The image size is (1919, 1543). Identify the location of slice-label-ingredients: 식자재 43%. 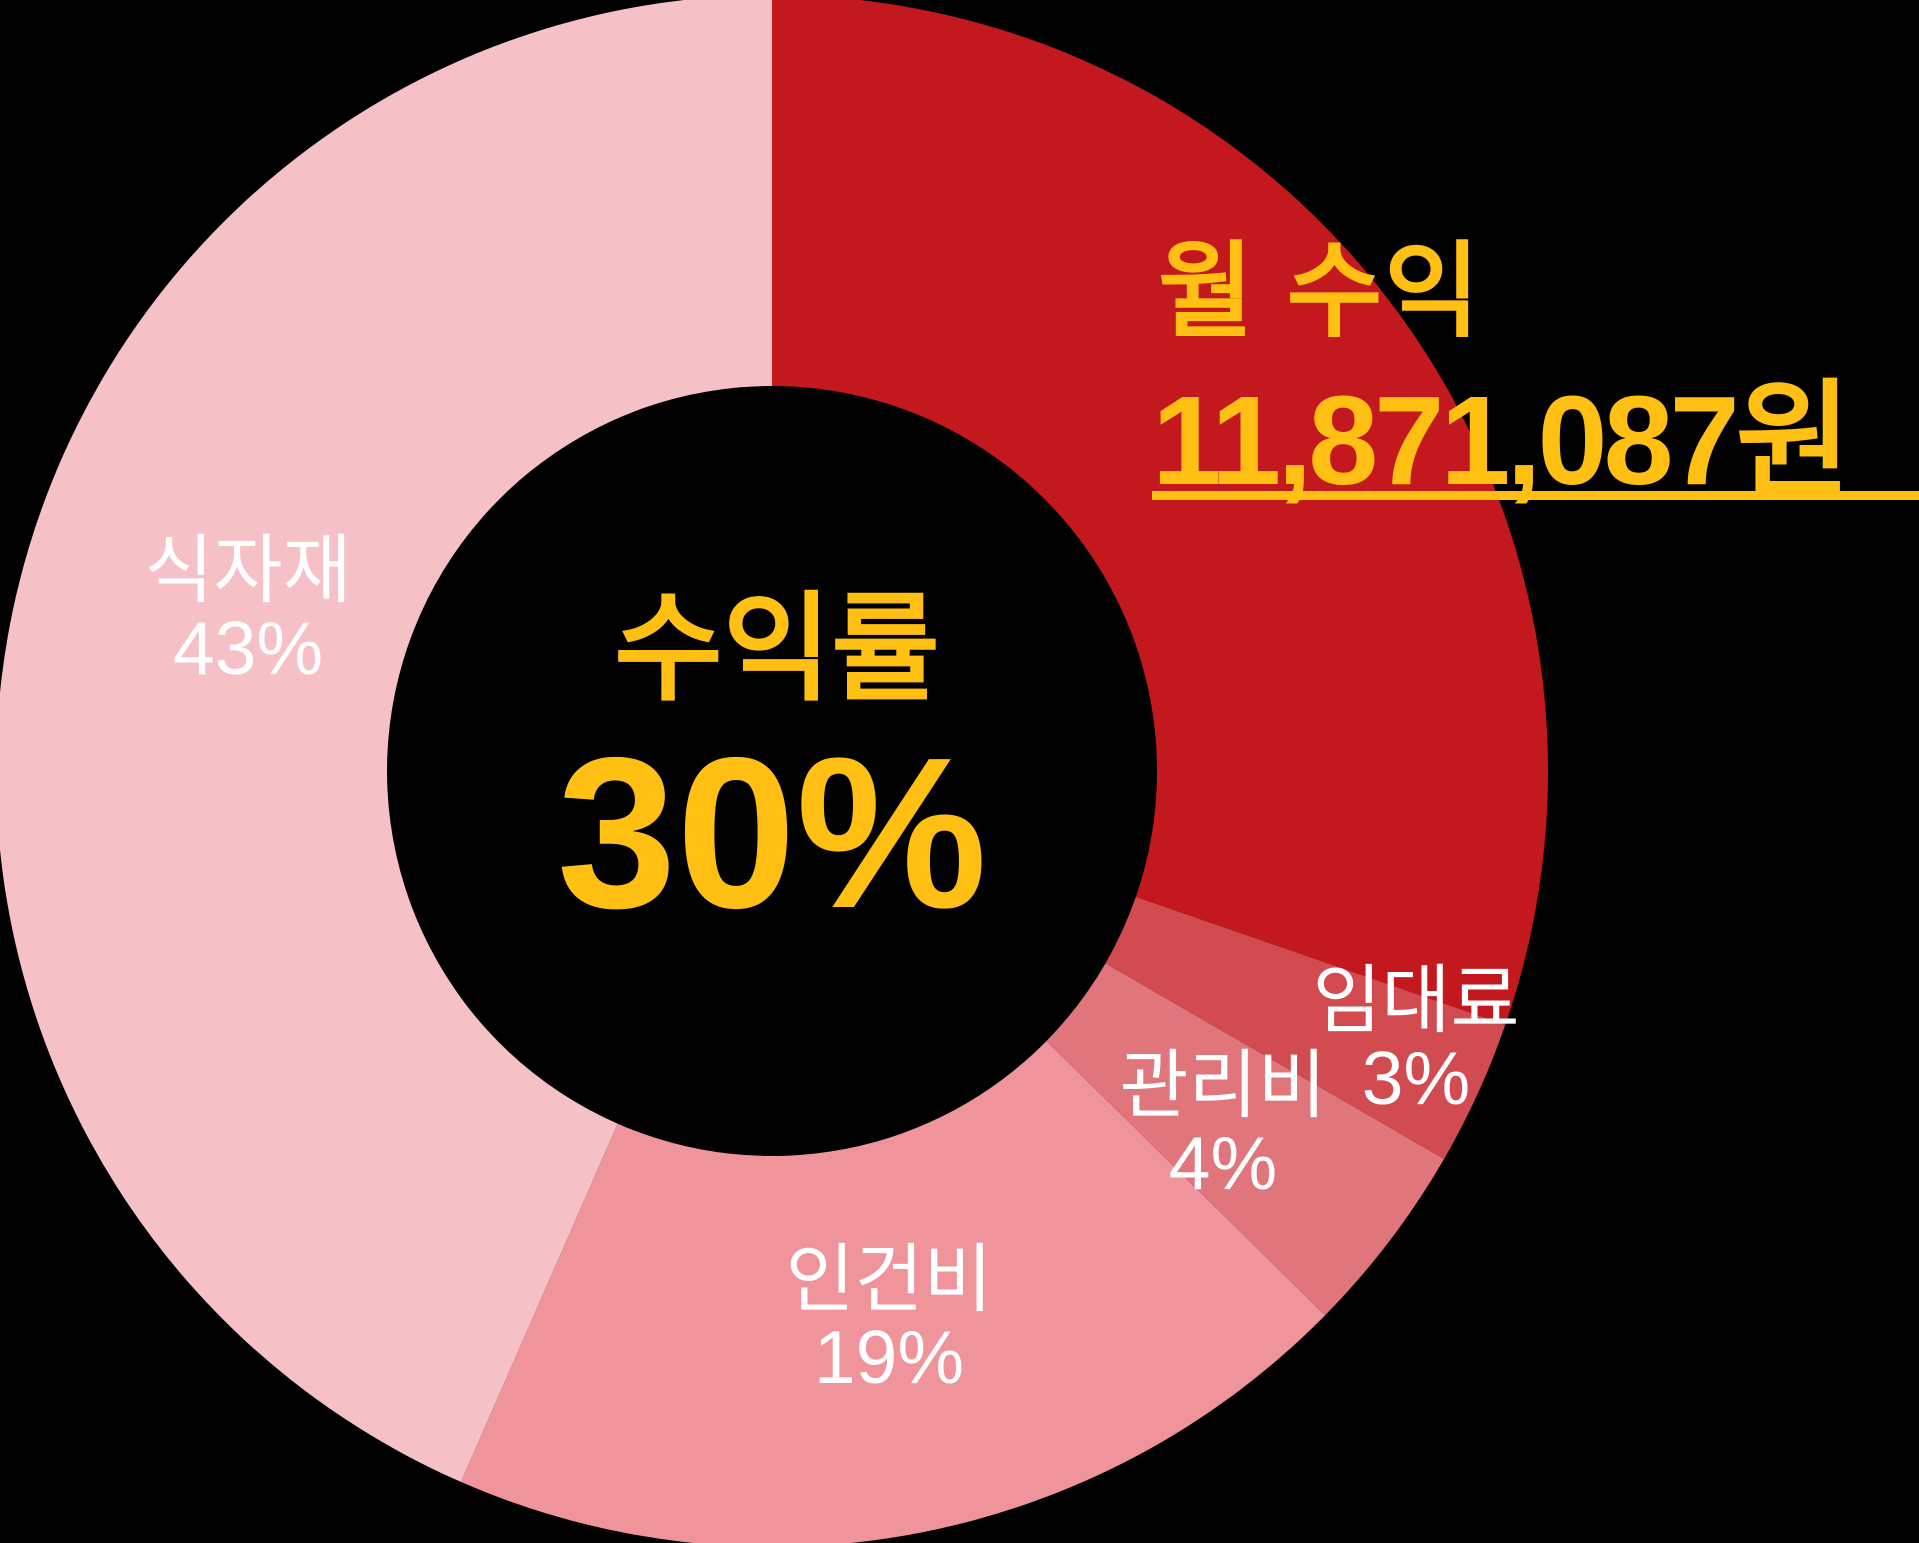
(247, 609).